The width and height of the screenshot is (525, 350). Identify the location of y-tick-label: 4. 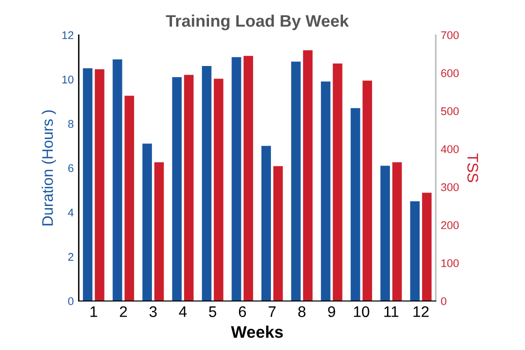
(71, 212).